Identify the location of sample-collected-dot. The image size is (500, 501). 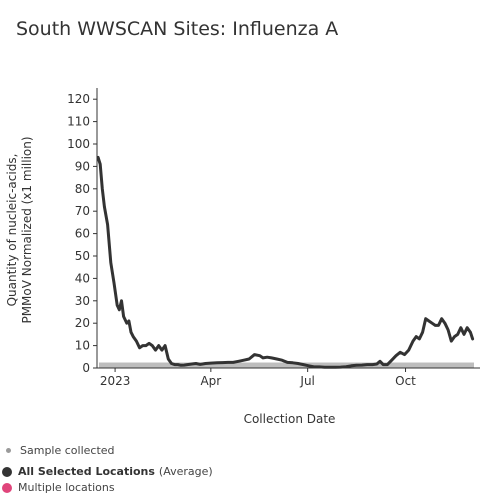
(8, 450).